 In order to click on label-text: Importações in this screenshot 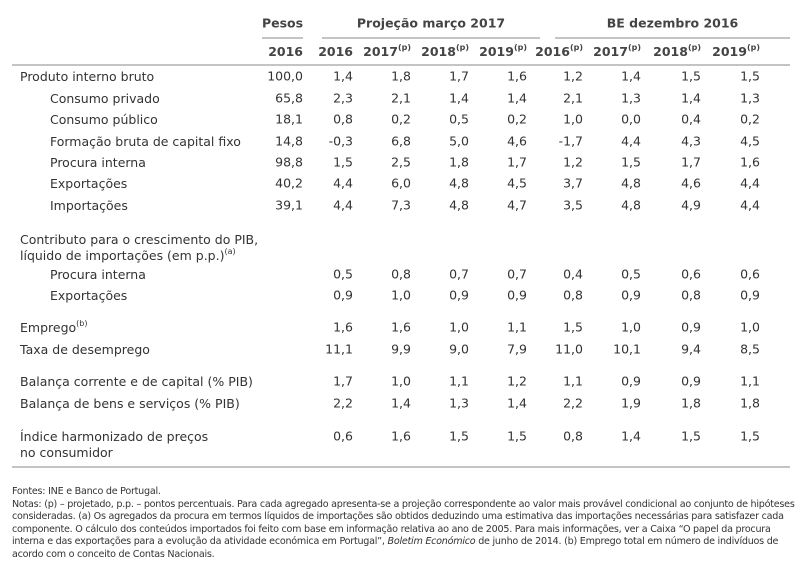, I will do `click(89, 205)`.